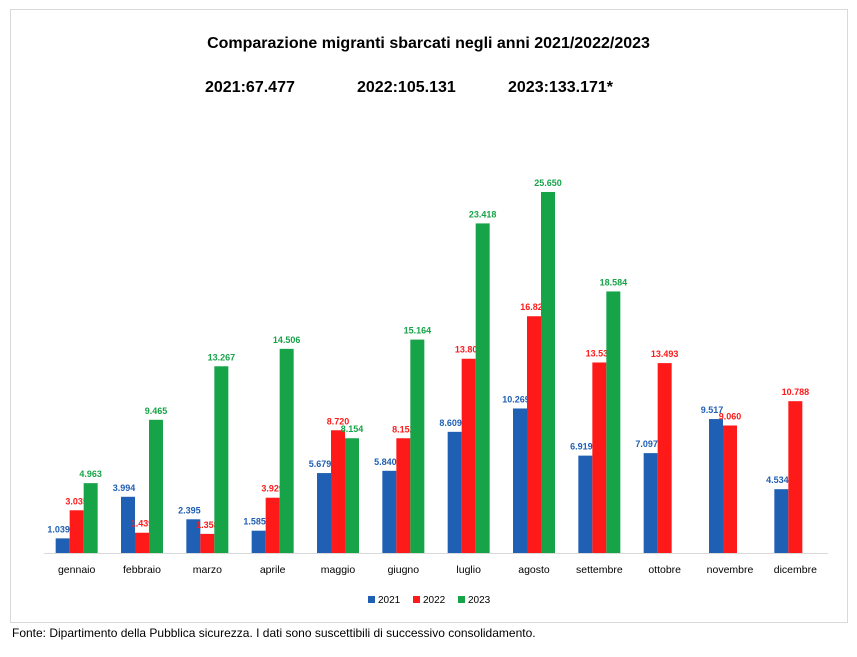  Describe the element at coordinates (77, 570) in the screenshot. I see `x-tick-label-gennaio: gennaio` at that location.